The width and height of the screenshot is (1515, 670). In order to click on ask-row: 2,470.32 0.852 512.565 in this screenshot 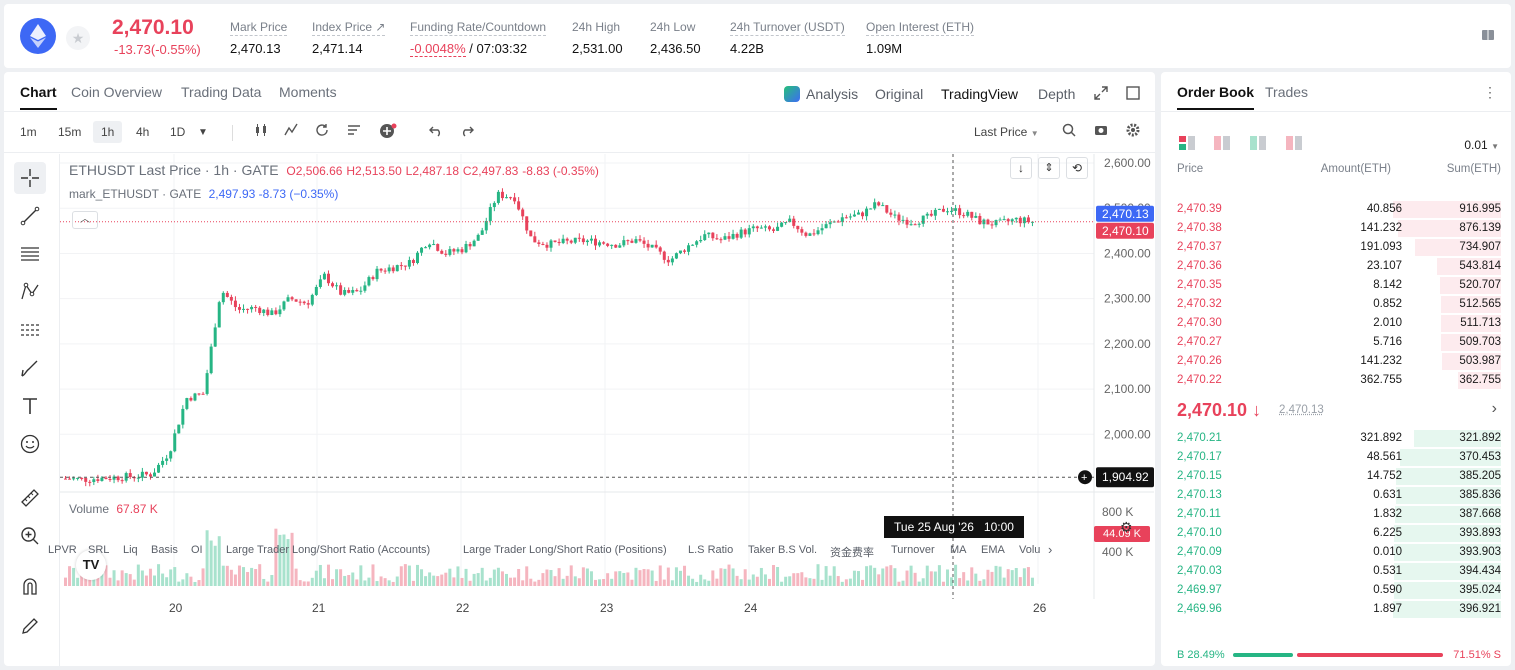, I will do `click(1336, 304)`.